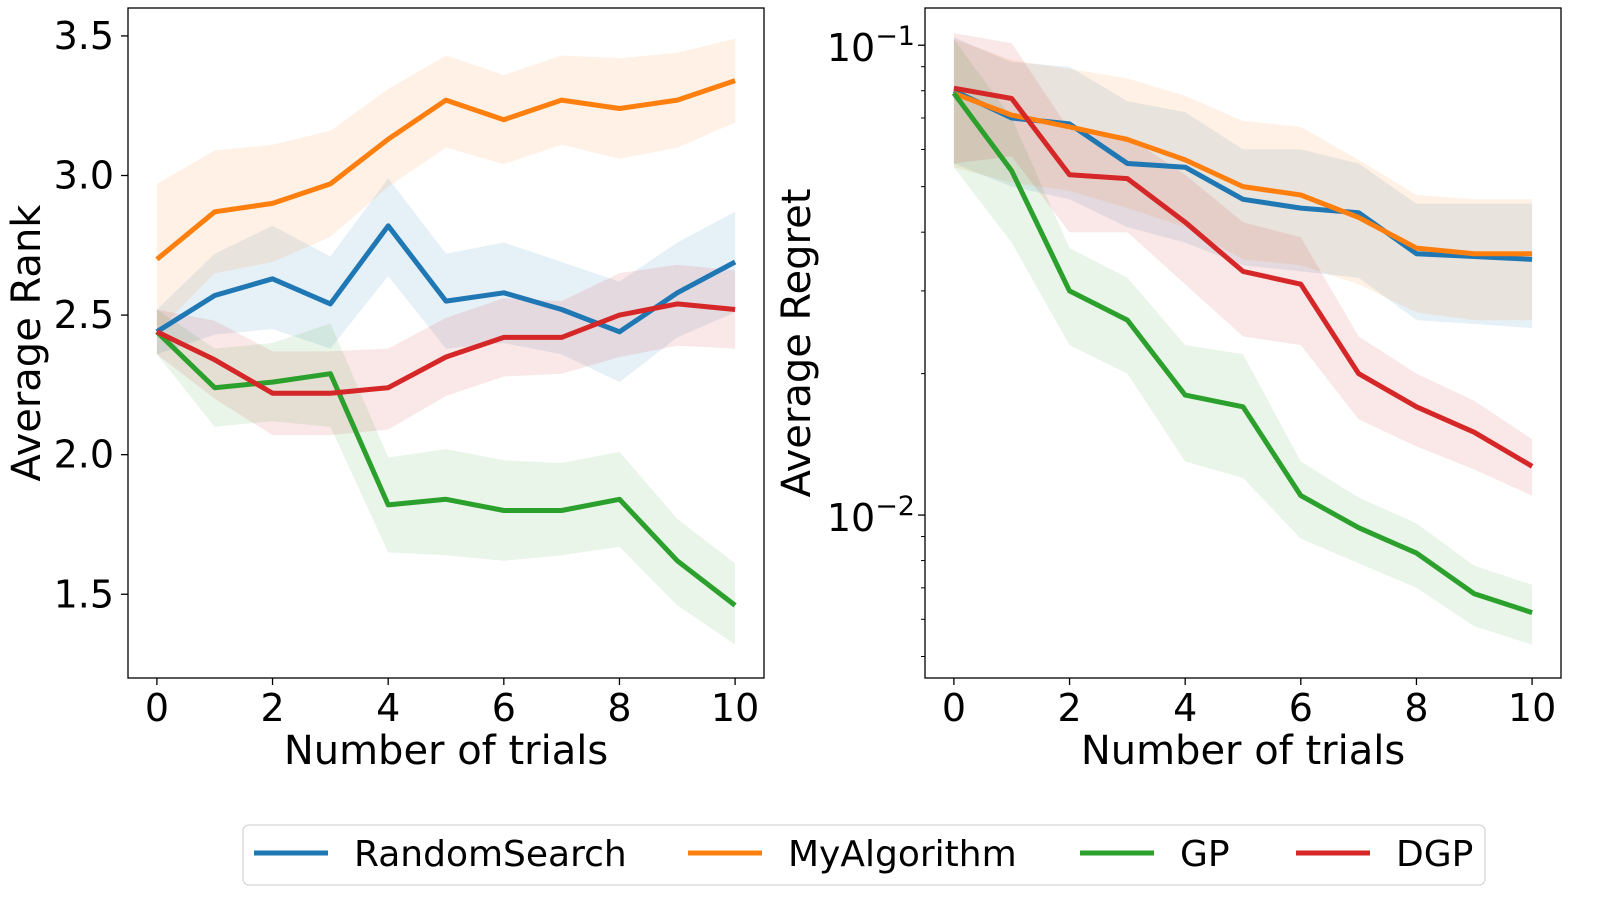  What do you see at coordinates (902, 854) in the screenshot?
I see `legend-label-myalgorithm: MyAlgorithm` at bounding box center [902, 854].